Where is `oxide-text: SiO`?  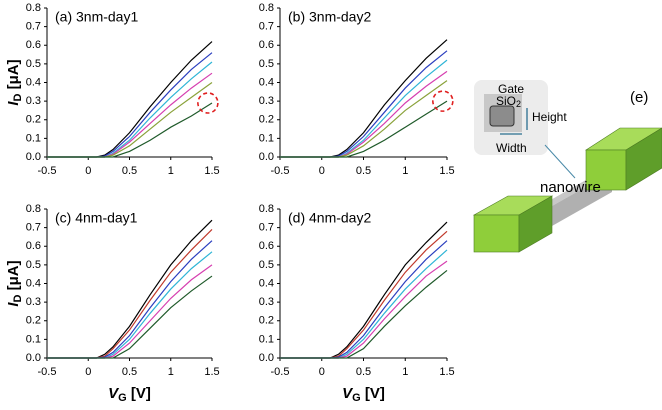 oxide-text: SiO is located at coordinates (506, 101).